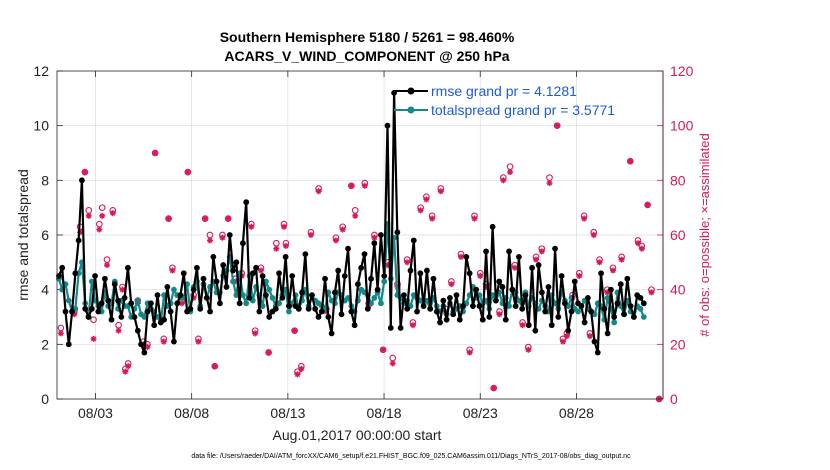 The height and width of the screenshot is (470, 830). Describe the element at coordinates (411, 91) in the screenshot. I see `legend-rmse-marker` at that location.